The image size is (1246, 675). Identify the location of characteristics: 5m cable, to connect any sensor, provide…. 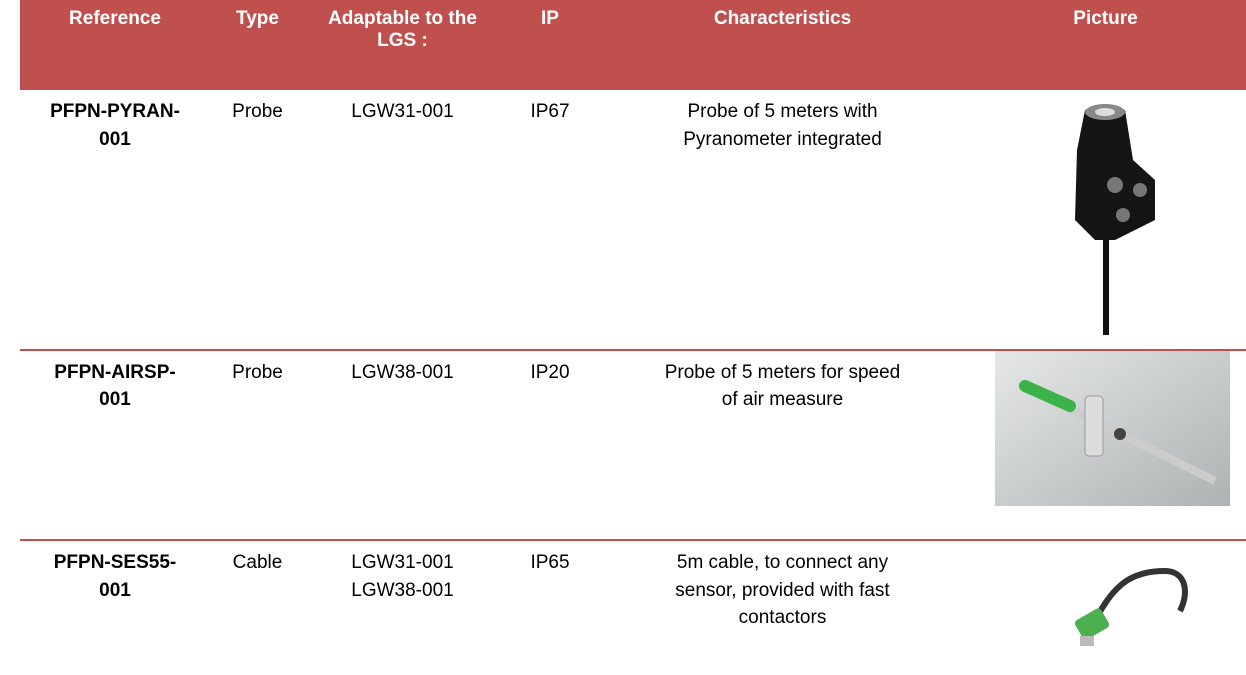
(782, 590).